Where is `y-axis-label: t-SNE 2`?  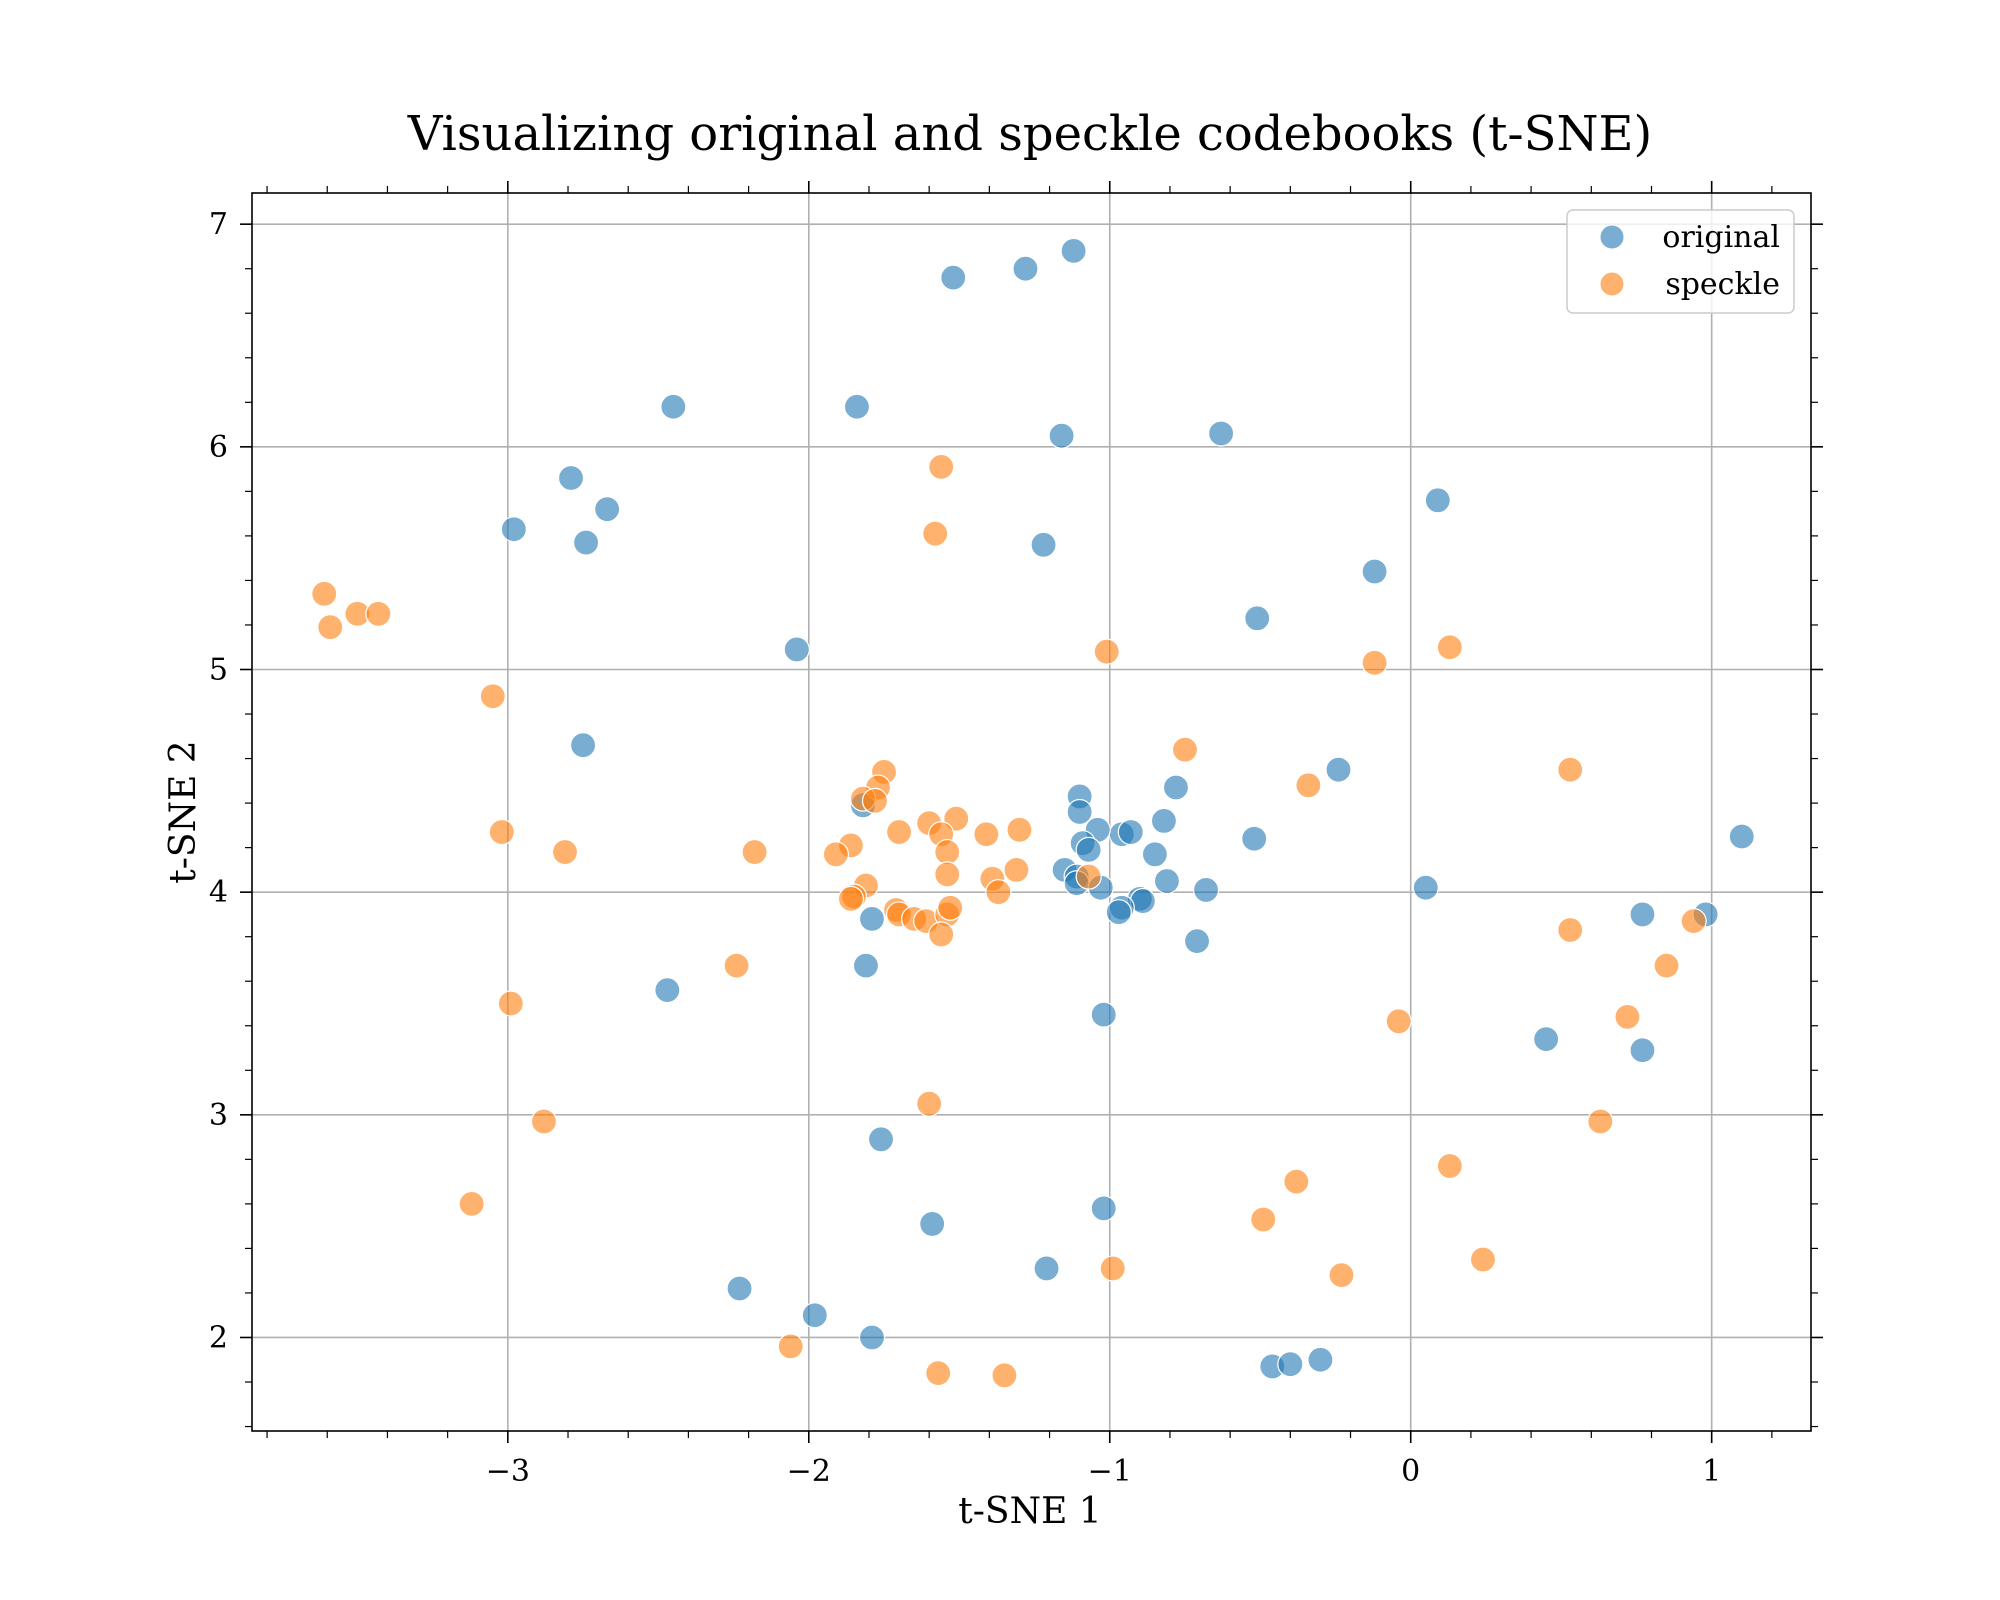
y-axis-label: t-SNE 2 is located at coordinates (183, 811).